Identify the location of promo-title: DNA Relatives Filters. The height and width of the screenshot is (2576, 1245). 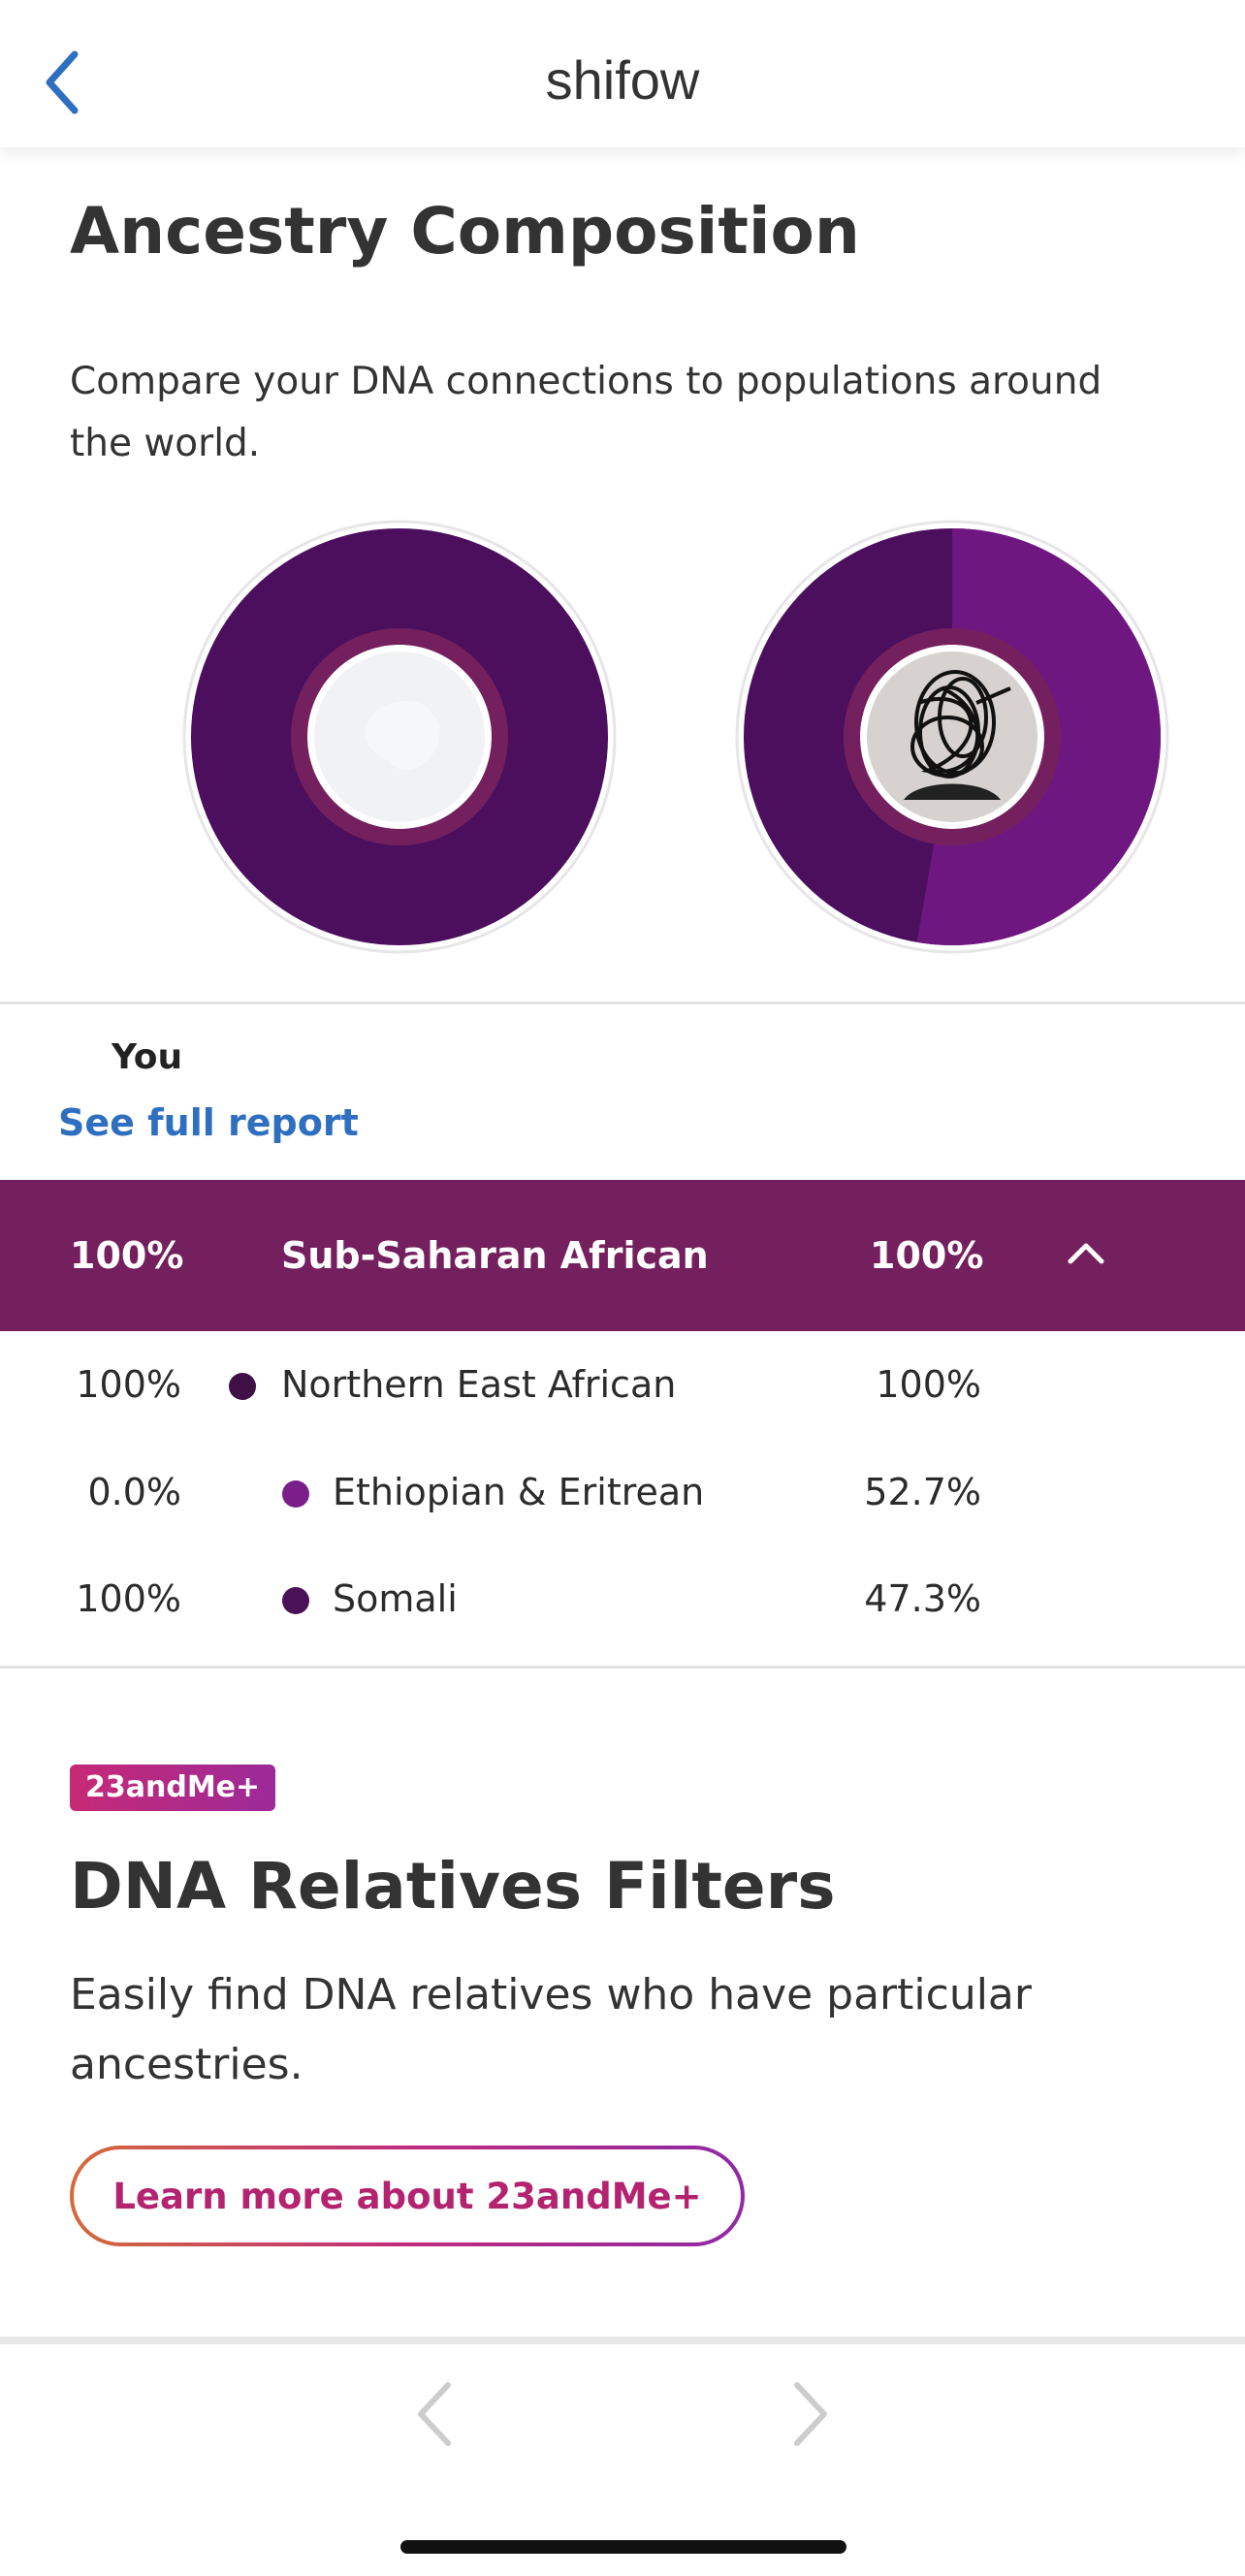
(453, 1886).